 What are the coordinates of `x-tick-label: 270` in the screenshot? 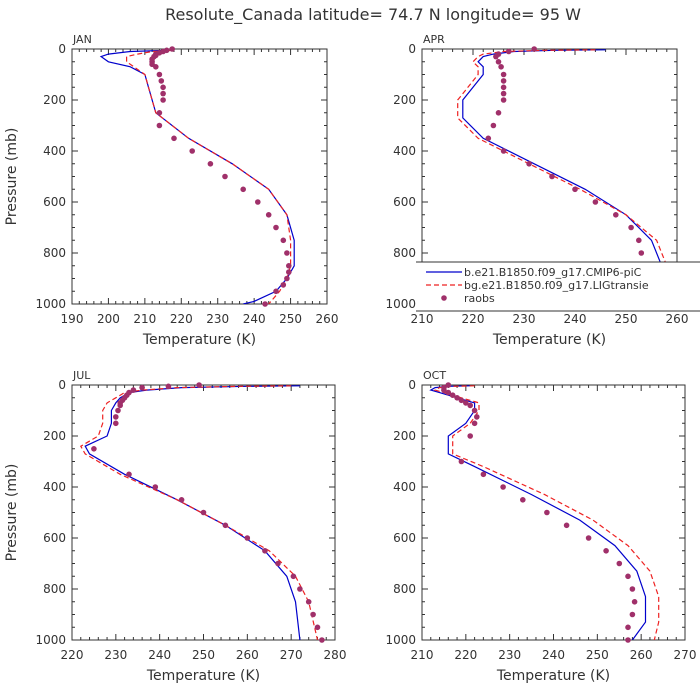 It's located at (291, 655).